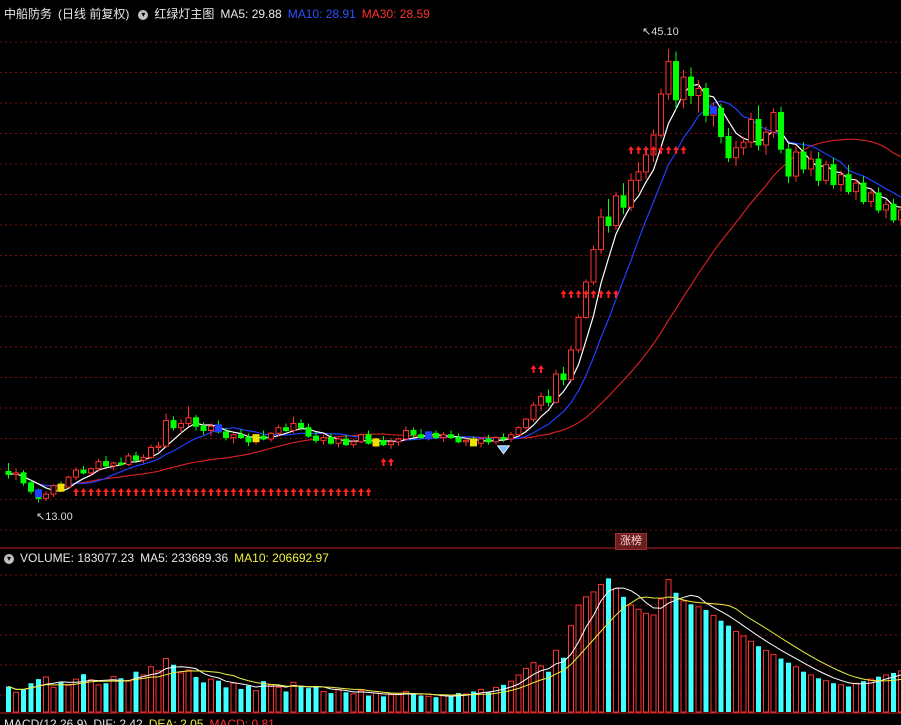 The image size is (901, 725). I want to click on dropdown-icon: ▾, so click(143, 14).